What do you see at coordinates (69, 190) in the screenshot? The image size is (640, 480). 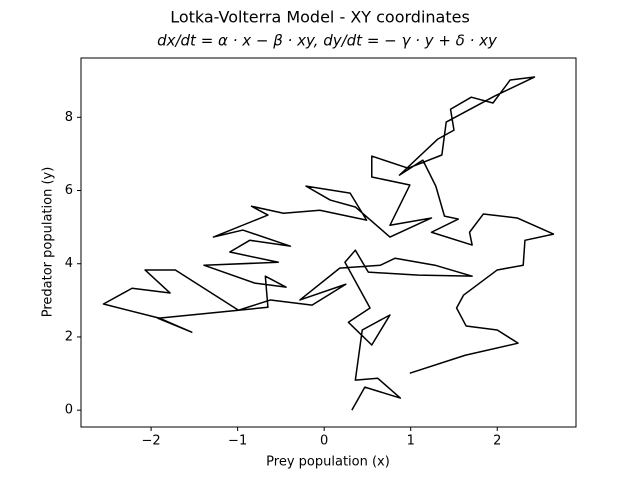 I see `y-tick-label: 6` at bounding box center [69, 190].